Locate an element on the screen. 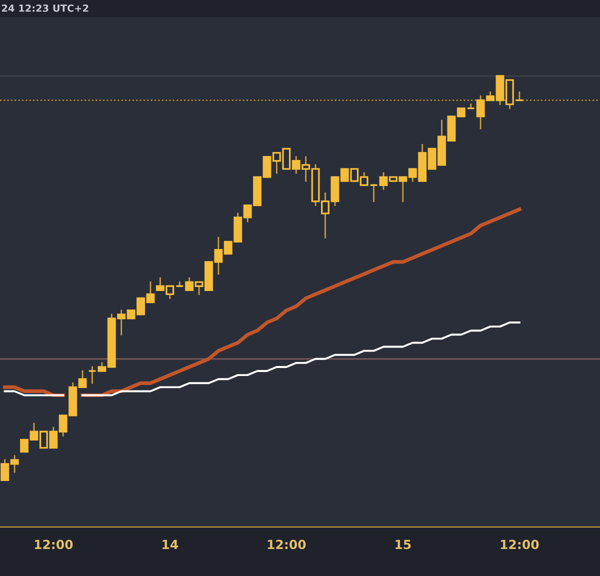 The height and width of the screenshot is (576, 600). x-tick-label: 15 is located at coordinates (403, 545).